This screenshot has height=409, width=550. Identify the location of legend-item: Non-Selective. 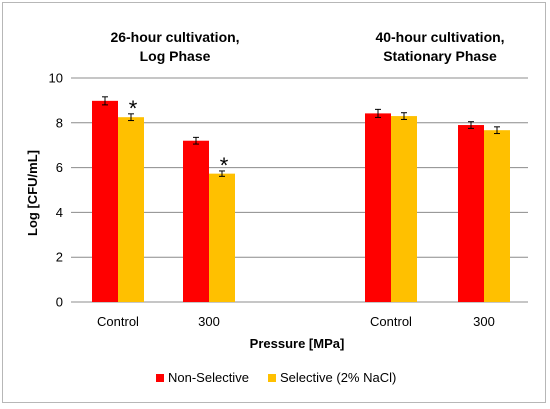
(202, 377).